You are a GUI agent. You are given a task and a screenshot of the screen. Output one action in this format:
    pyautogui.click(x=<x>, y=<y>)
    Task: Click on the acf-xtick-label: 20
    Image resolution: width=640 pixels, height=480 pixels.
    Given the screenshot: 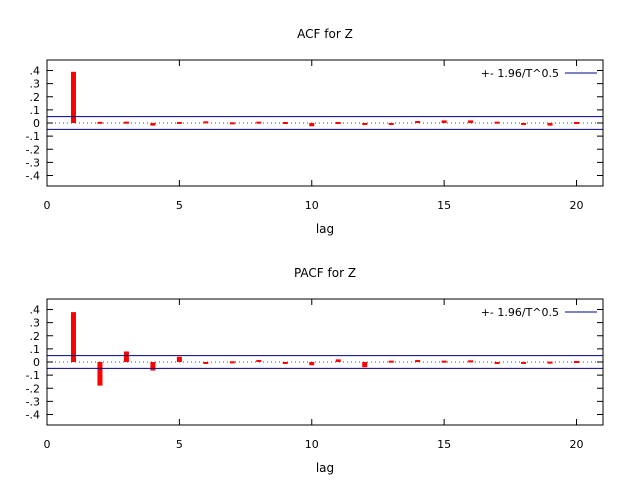 What is the action you would take?
    pyautogui.click(x=577, y=205)
    